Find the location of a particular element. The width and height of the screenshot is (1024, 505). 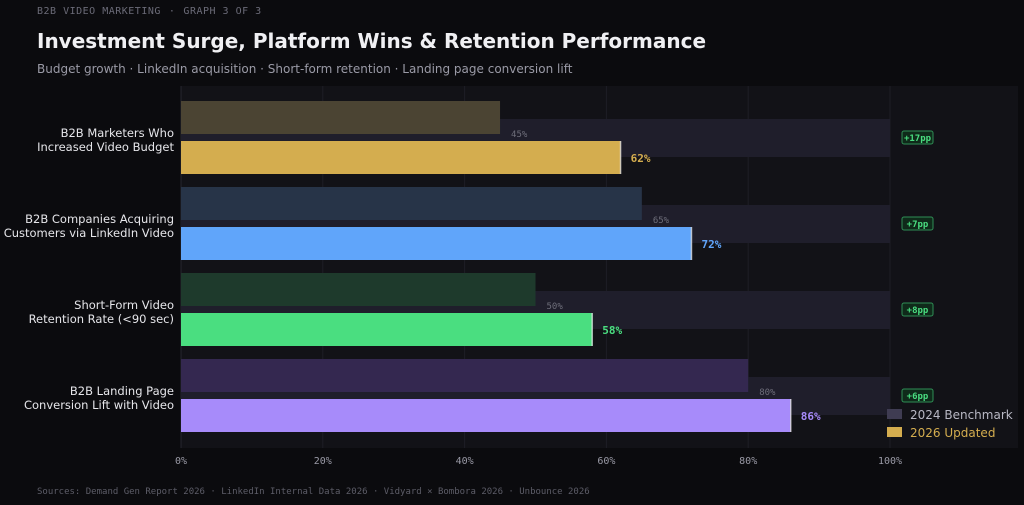

category-label: B2B Marketers Who Increased Video Budget is located at coordinates (105, 140).